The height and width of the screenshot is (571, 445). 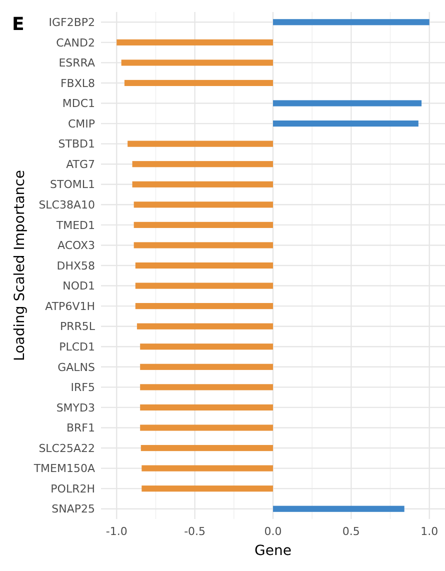 What do you see at coordinates (117, 531) in the screenshot?
I see `x-tick-label: -1.0` at bounding box center [117, 531].